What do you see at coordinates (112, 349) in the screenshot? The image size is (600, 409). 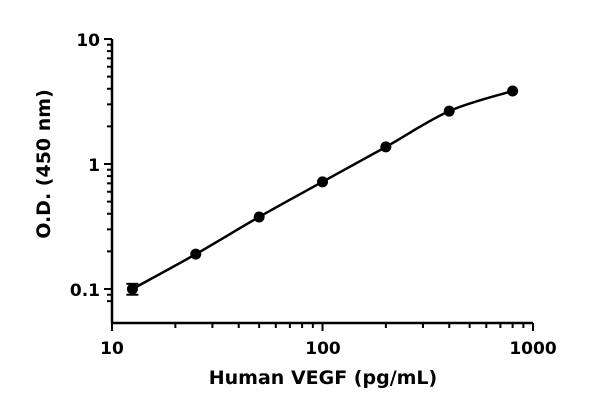 I see `x-tick-label: 10` at bounding box center [112, 349].